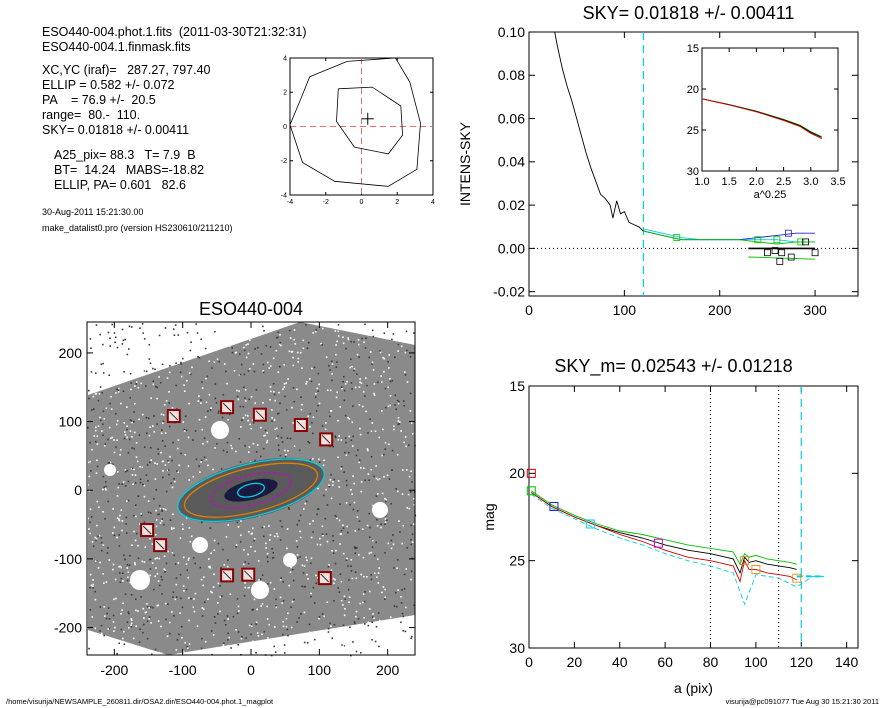 The width and height of the screenshot is (885, 708). What do you see at coordinates (693, 517) in the screenshot?
I see `plot-frame` at bounding box center [693, 517].